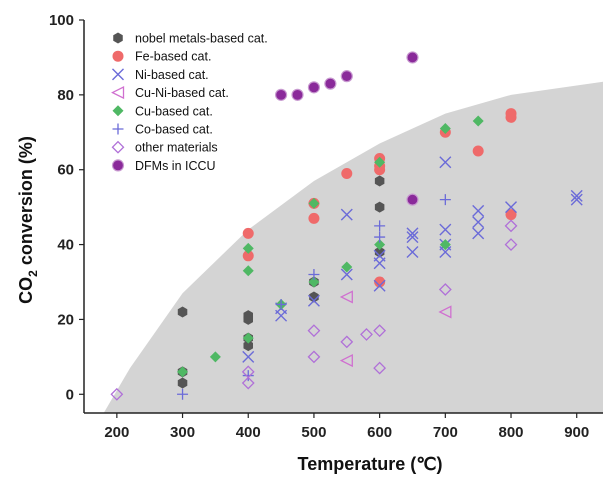  I want to click on x-tick-label: 500, so click(313, 432).